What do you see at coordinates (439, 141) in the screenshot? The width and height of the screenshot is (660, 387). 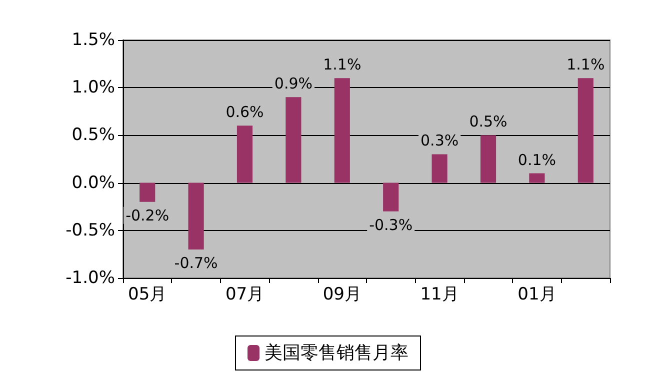 I see `data-label: 0.3%` at bounding box center [439, 141].